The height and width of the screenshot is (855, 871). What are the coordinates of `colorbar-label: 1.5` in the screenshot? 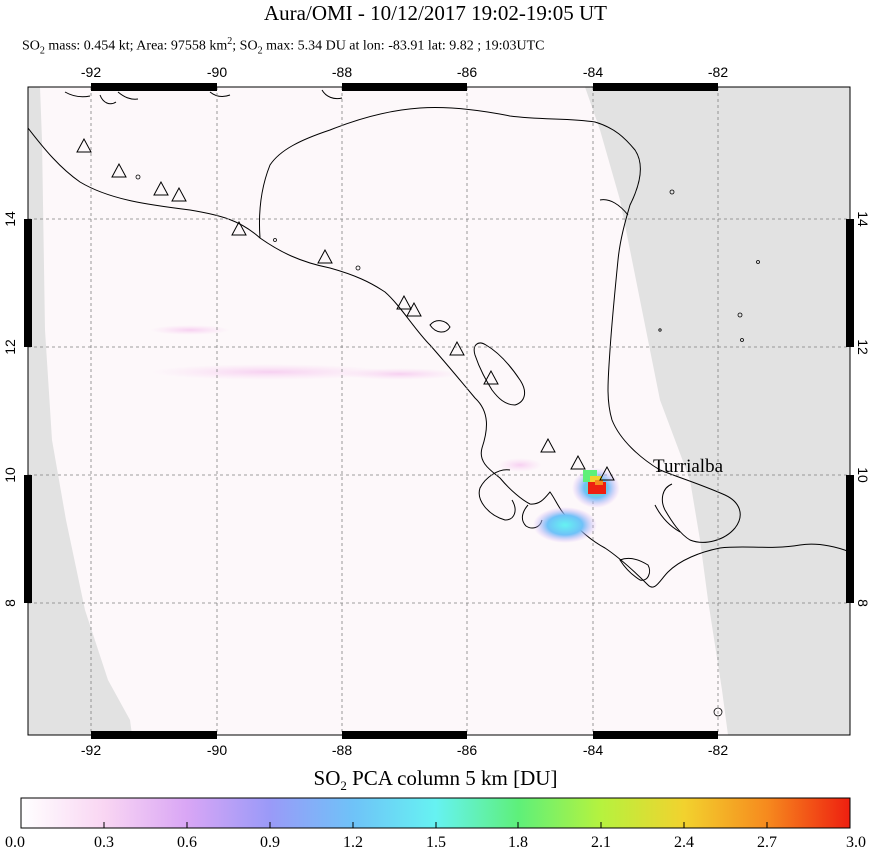 It's located at (436, 842).